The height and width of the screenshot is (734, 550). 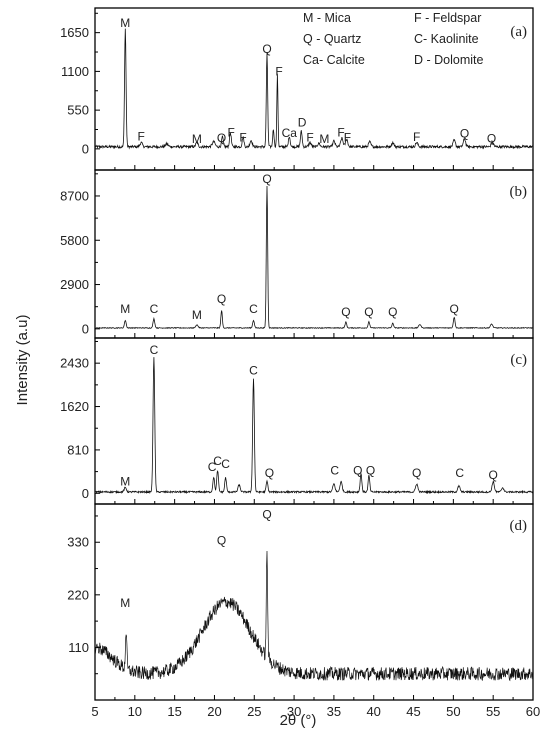 I want to click on x-tick-label: 25, so click(x=254, y=711).